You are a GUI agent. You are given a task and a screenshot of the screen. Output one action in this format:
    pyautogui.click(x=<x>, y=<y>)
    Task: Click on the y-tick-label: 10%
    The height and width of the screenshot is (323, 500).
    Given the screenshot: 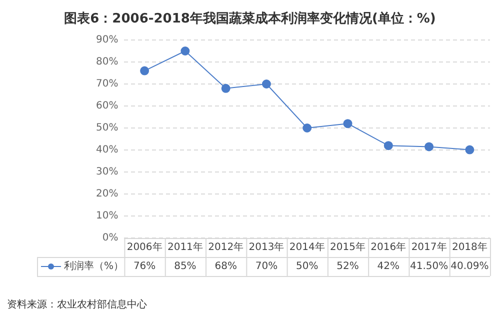 What is the action you would take?
    pyautogui.click(x=107, y=216)
    